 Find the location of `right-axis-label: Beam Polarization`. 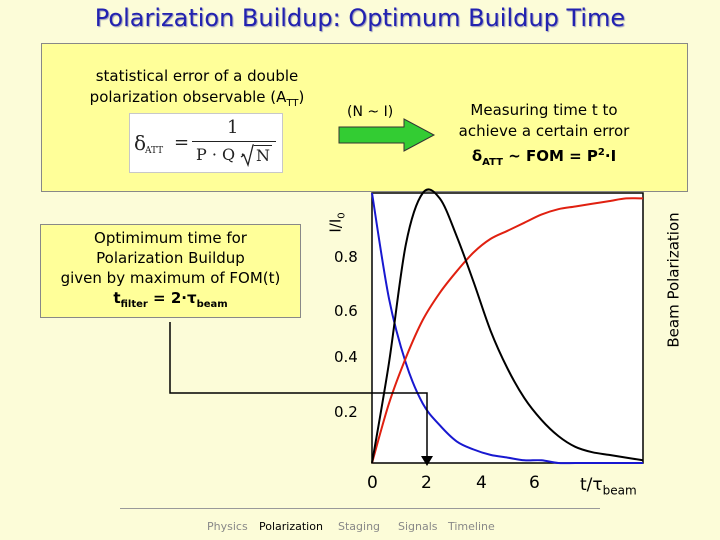

right-axis-label: Beam Polarization is located at coordinates (673, 280).